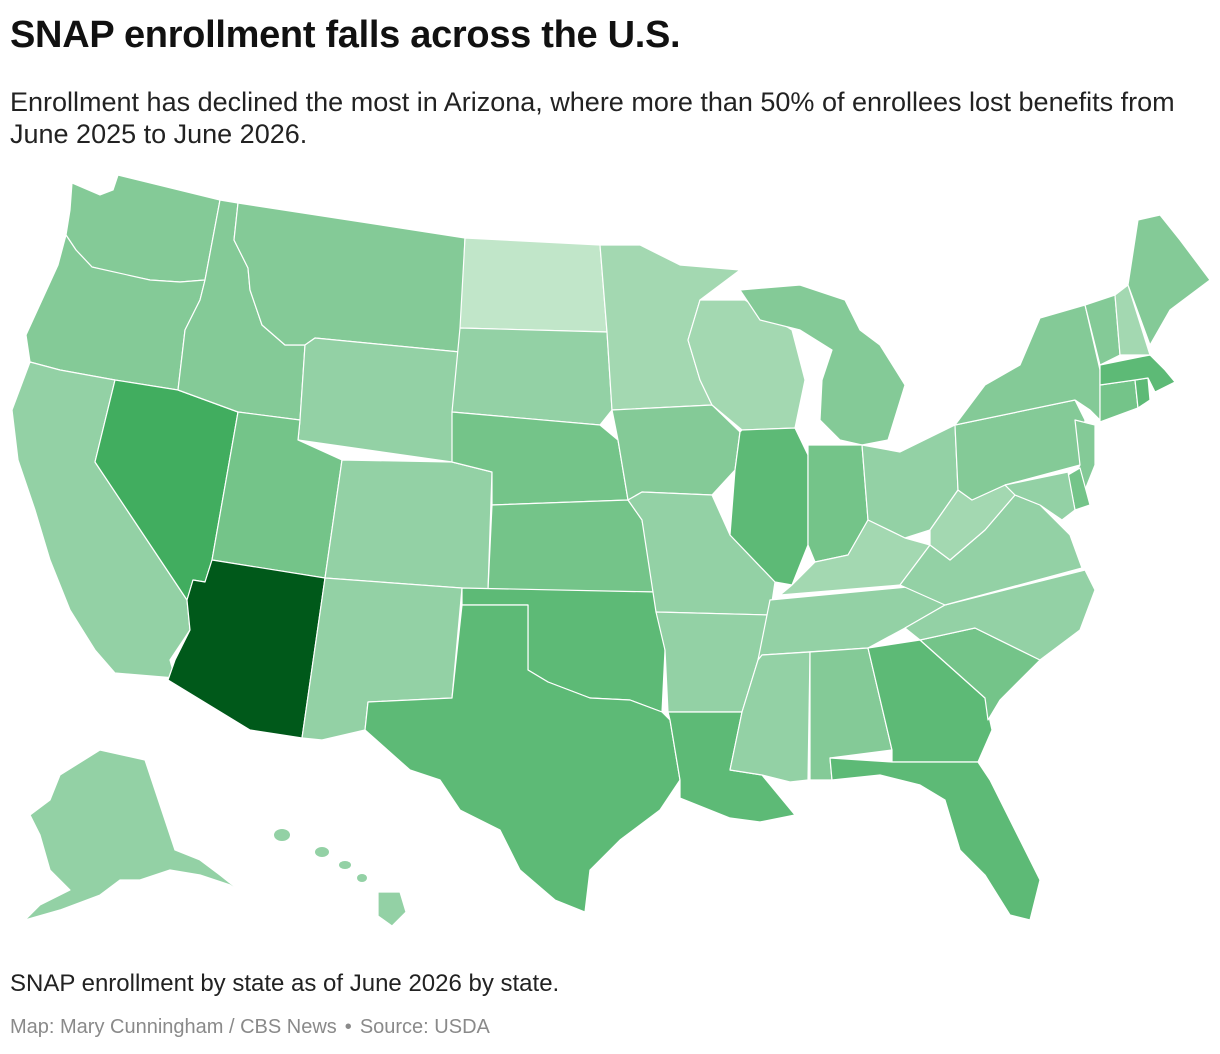 Image resolution: width=1220 pixels, height=1054 pixels. Describe the element at coordinates (408, 525) in the screenshot. I see `state-CO` at that location.